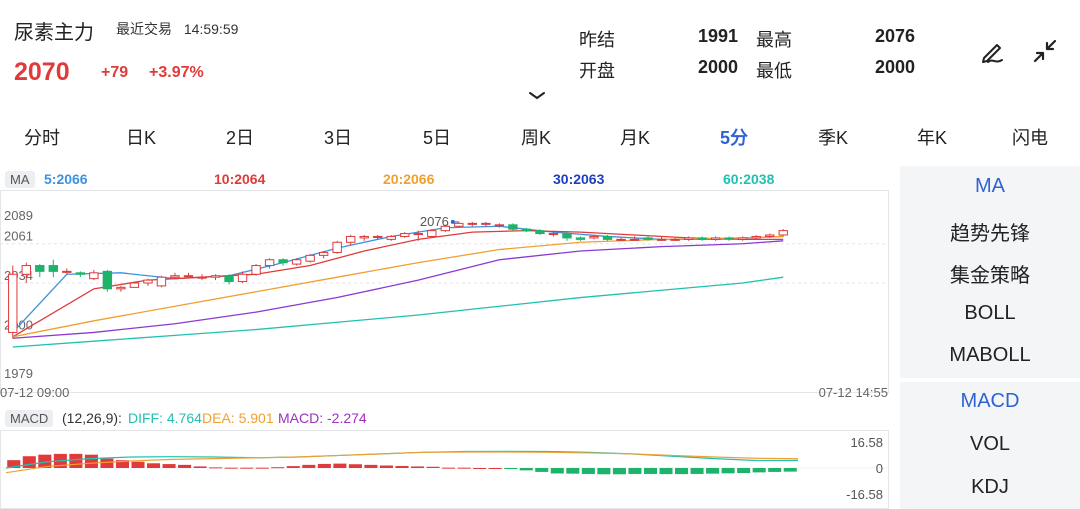 This screenshot has height=509, width=1080. I want to click on y-tick-label-1: 2061, so click(18, 236).